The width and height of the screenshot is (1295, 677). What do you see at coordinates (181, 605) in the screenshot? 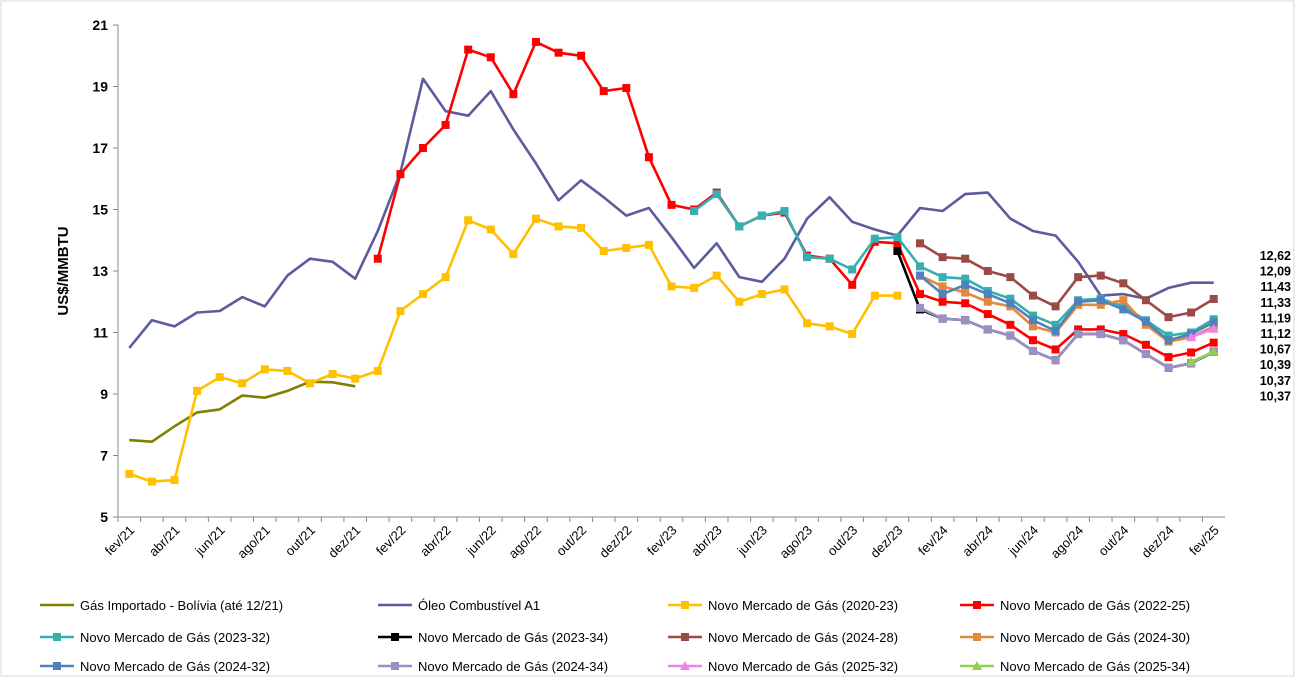
I see `legend-label: Gás Importado - Bolívia (até 12/21)` at bounding box center [181, 605].